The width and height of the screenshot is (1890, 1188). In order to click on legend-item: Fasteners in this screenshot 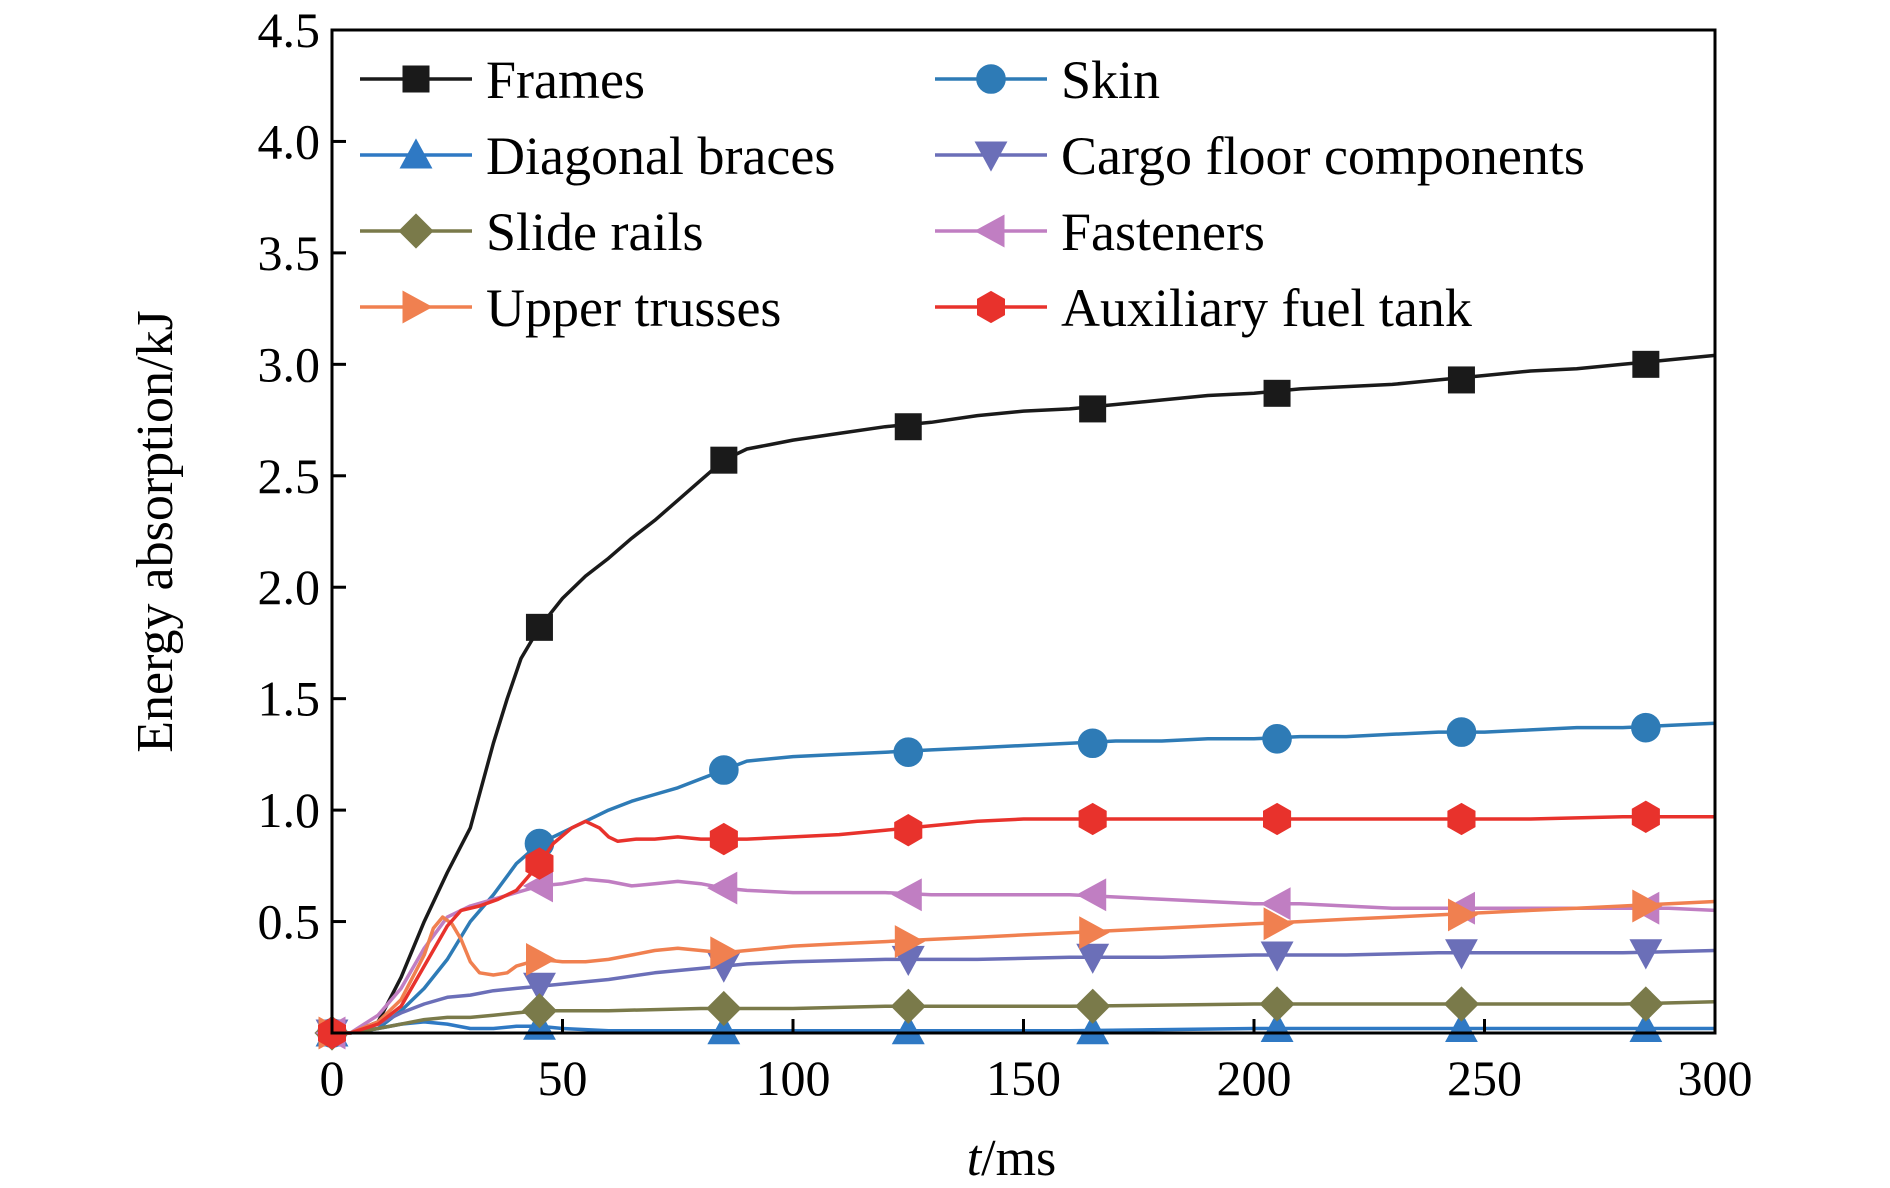, I will do `click(1100, 232)`.